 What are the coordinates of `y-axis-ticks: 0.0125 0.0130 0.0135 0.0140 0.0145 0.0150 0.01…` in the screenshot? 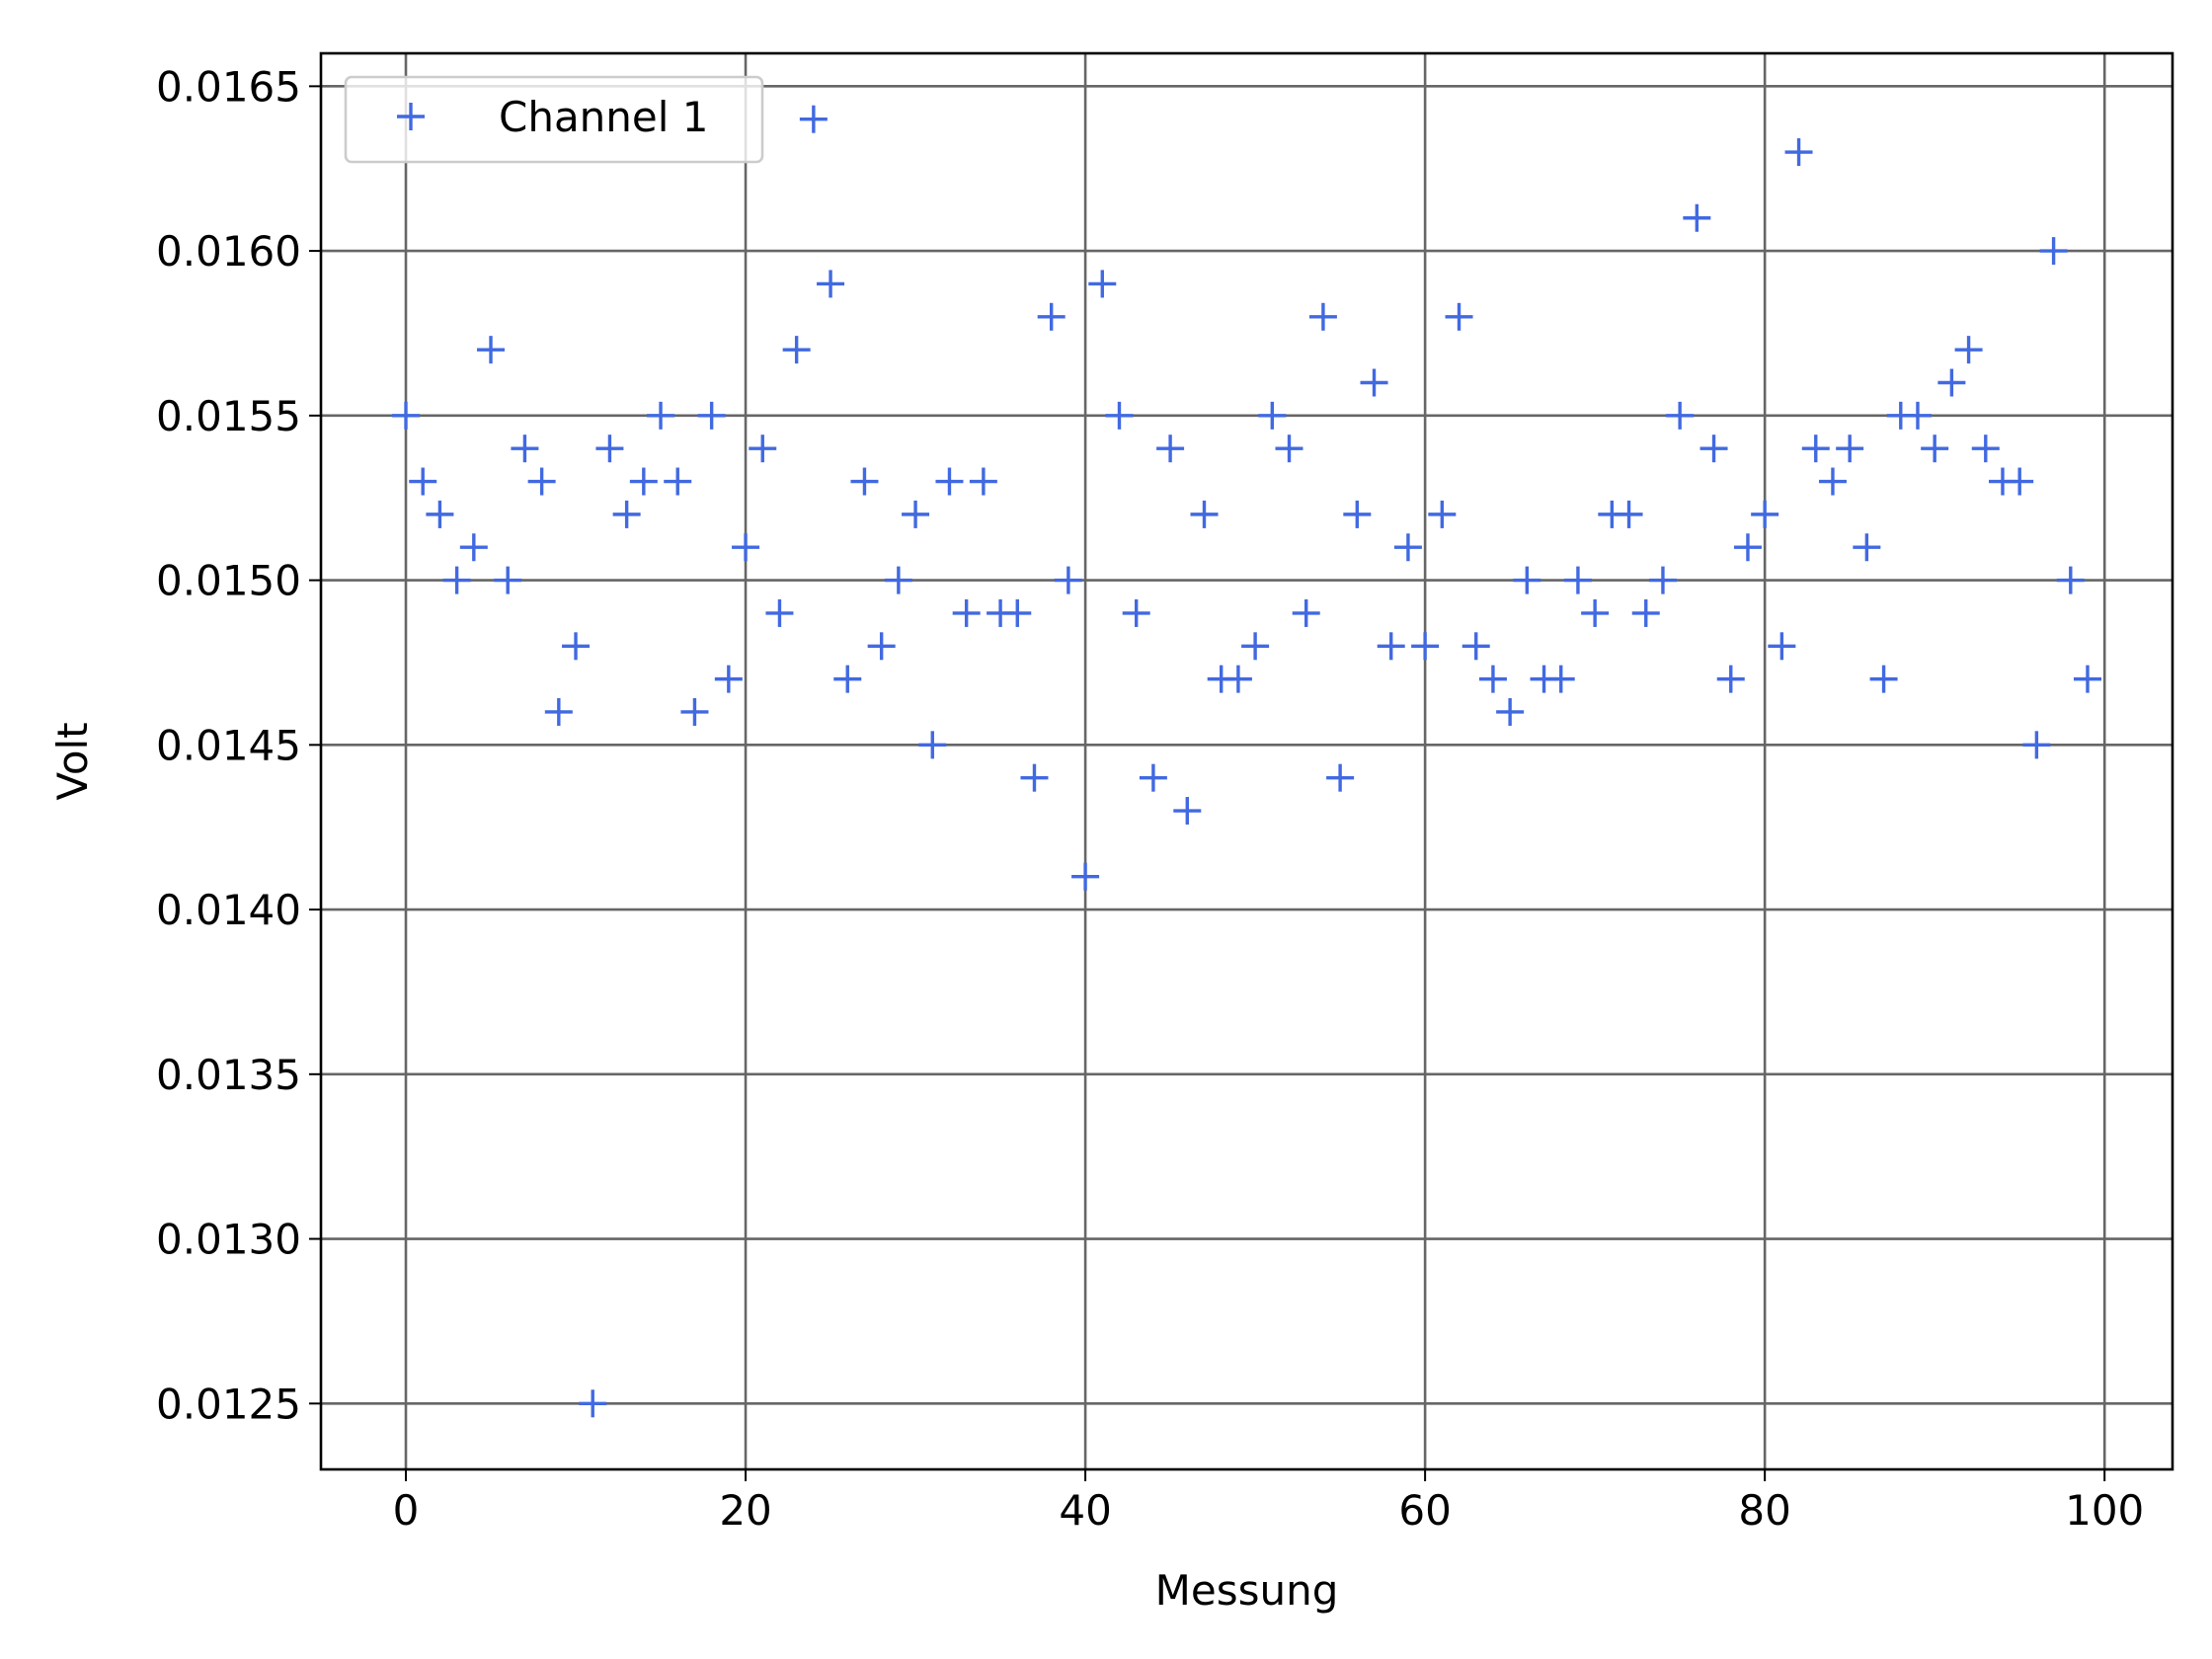 It's located at (239, 745).